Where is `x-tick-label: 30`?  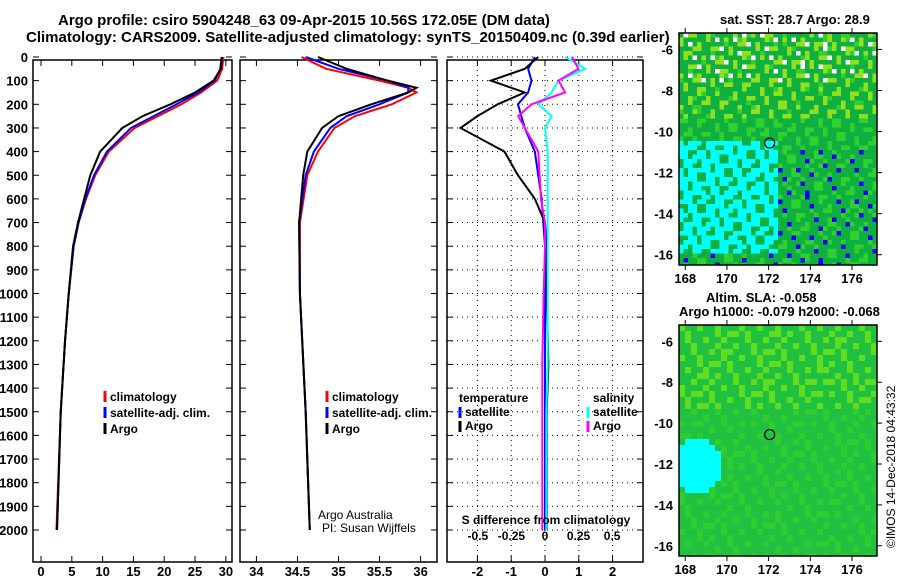 x-tick-label: 30 is located at coordinates (226, 571).